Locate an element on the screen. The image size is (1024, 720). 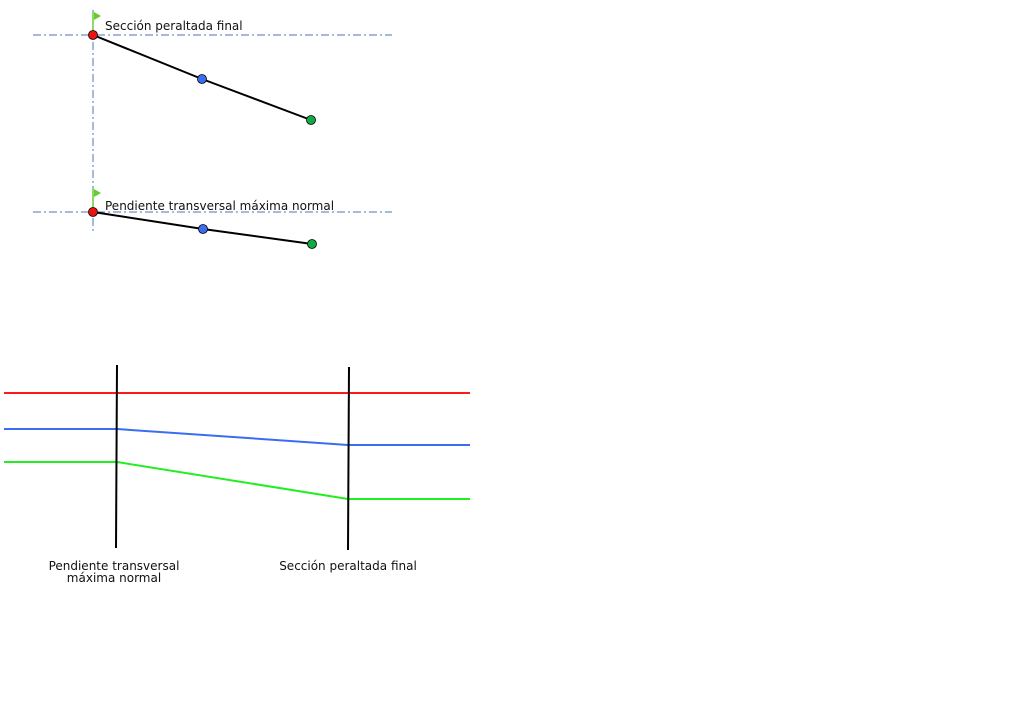
station-label-1-line2: máxima normal is located at coordinates (114, 578).